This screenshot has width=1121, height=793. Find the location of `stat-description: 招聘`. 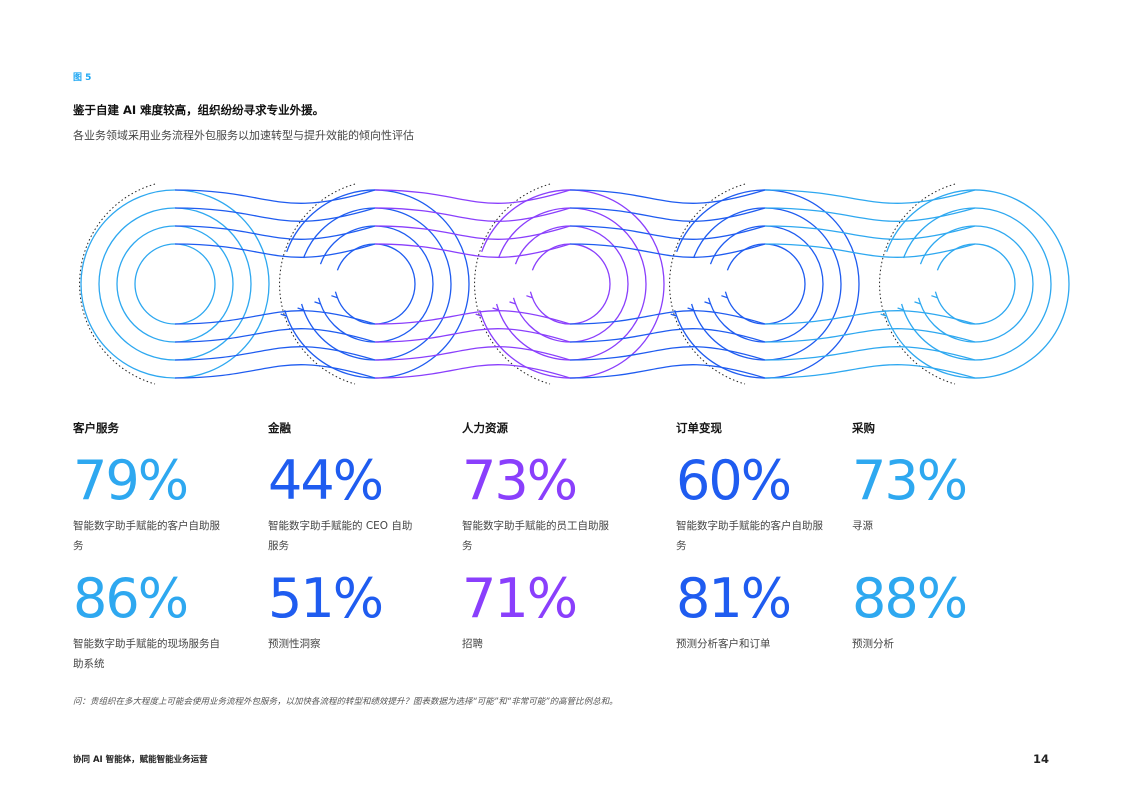

stat-description: 招聘 is located at coordinates (472, 644).